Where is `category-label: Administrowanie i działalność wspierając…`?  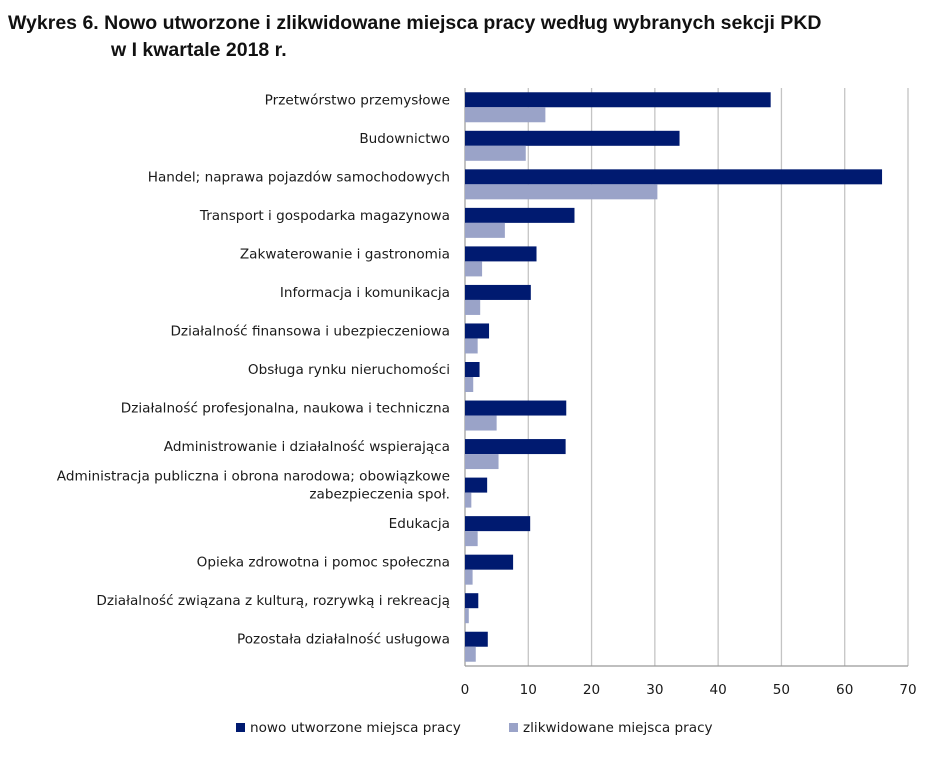
category-label: Administrowanie i działalność wspierając… is located at coordinates (307, 447).